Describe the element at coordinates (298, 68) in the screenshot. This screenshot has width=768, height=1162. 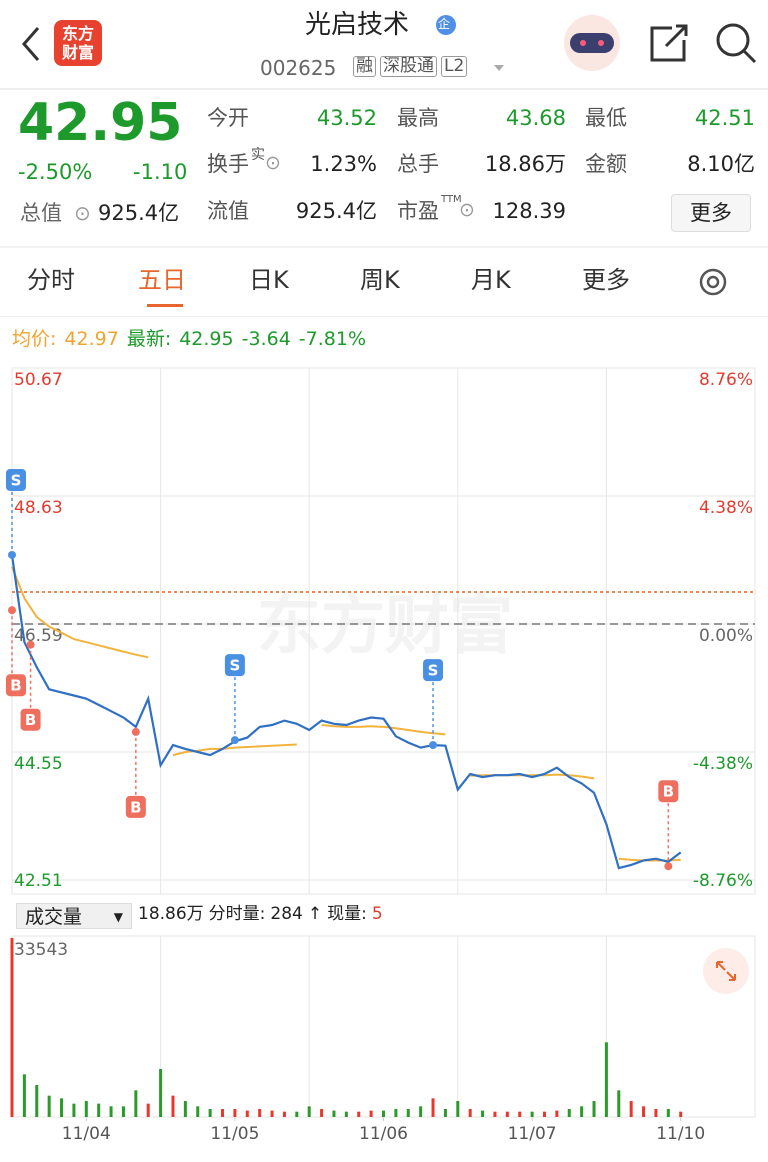
I see `stock-code: 002625` at that location.